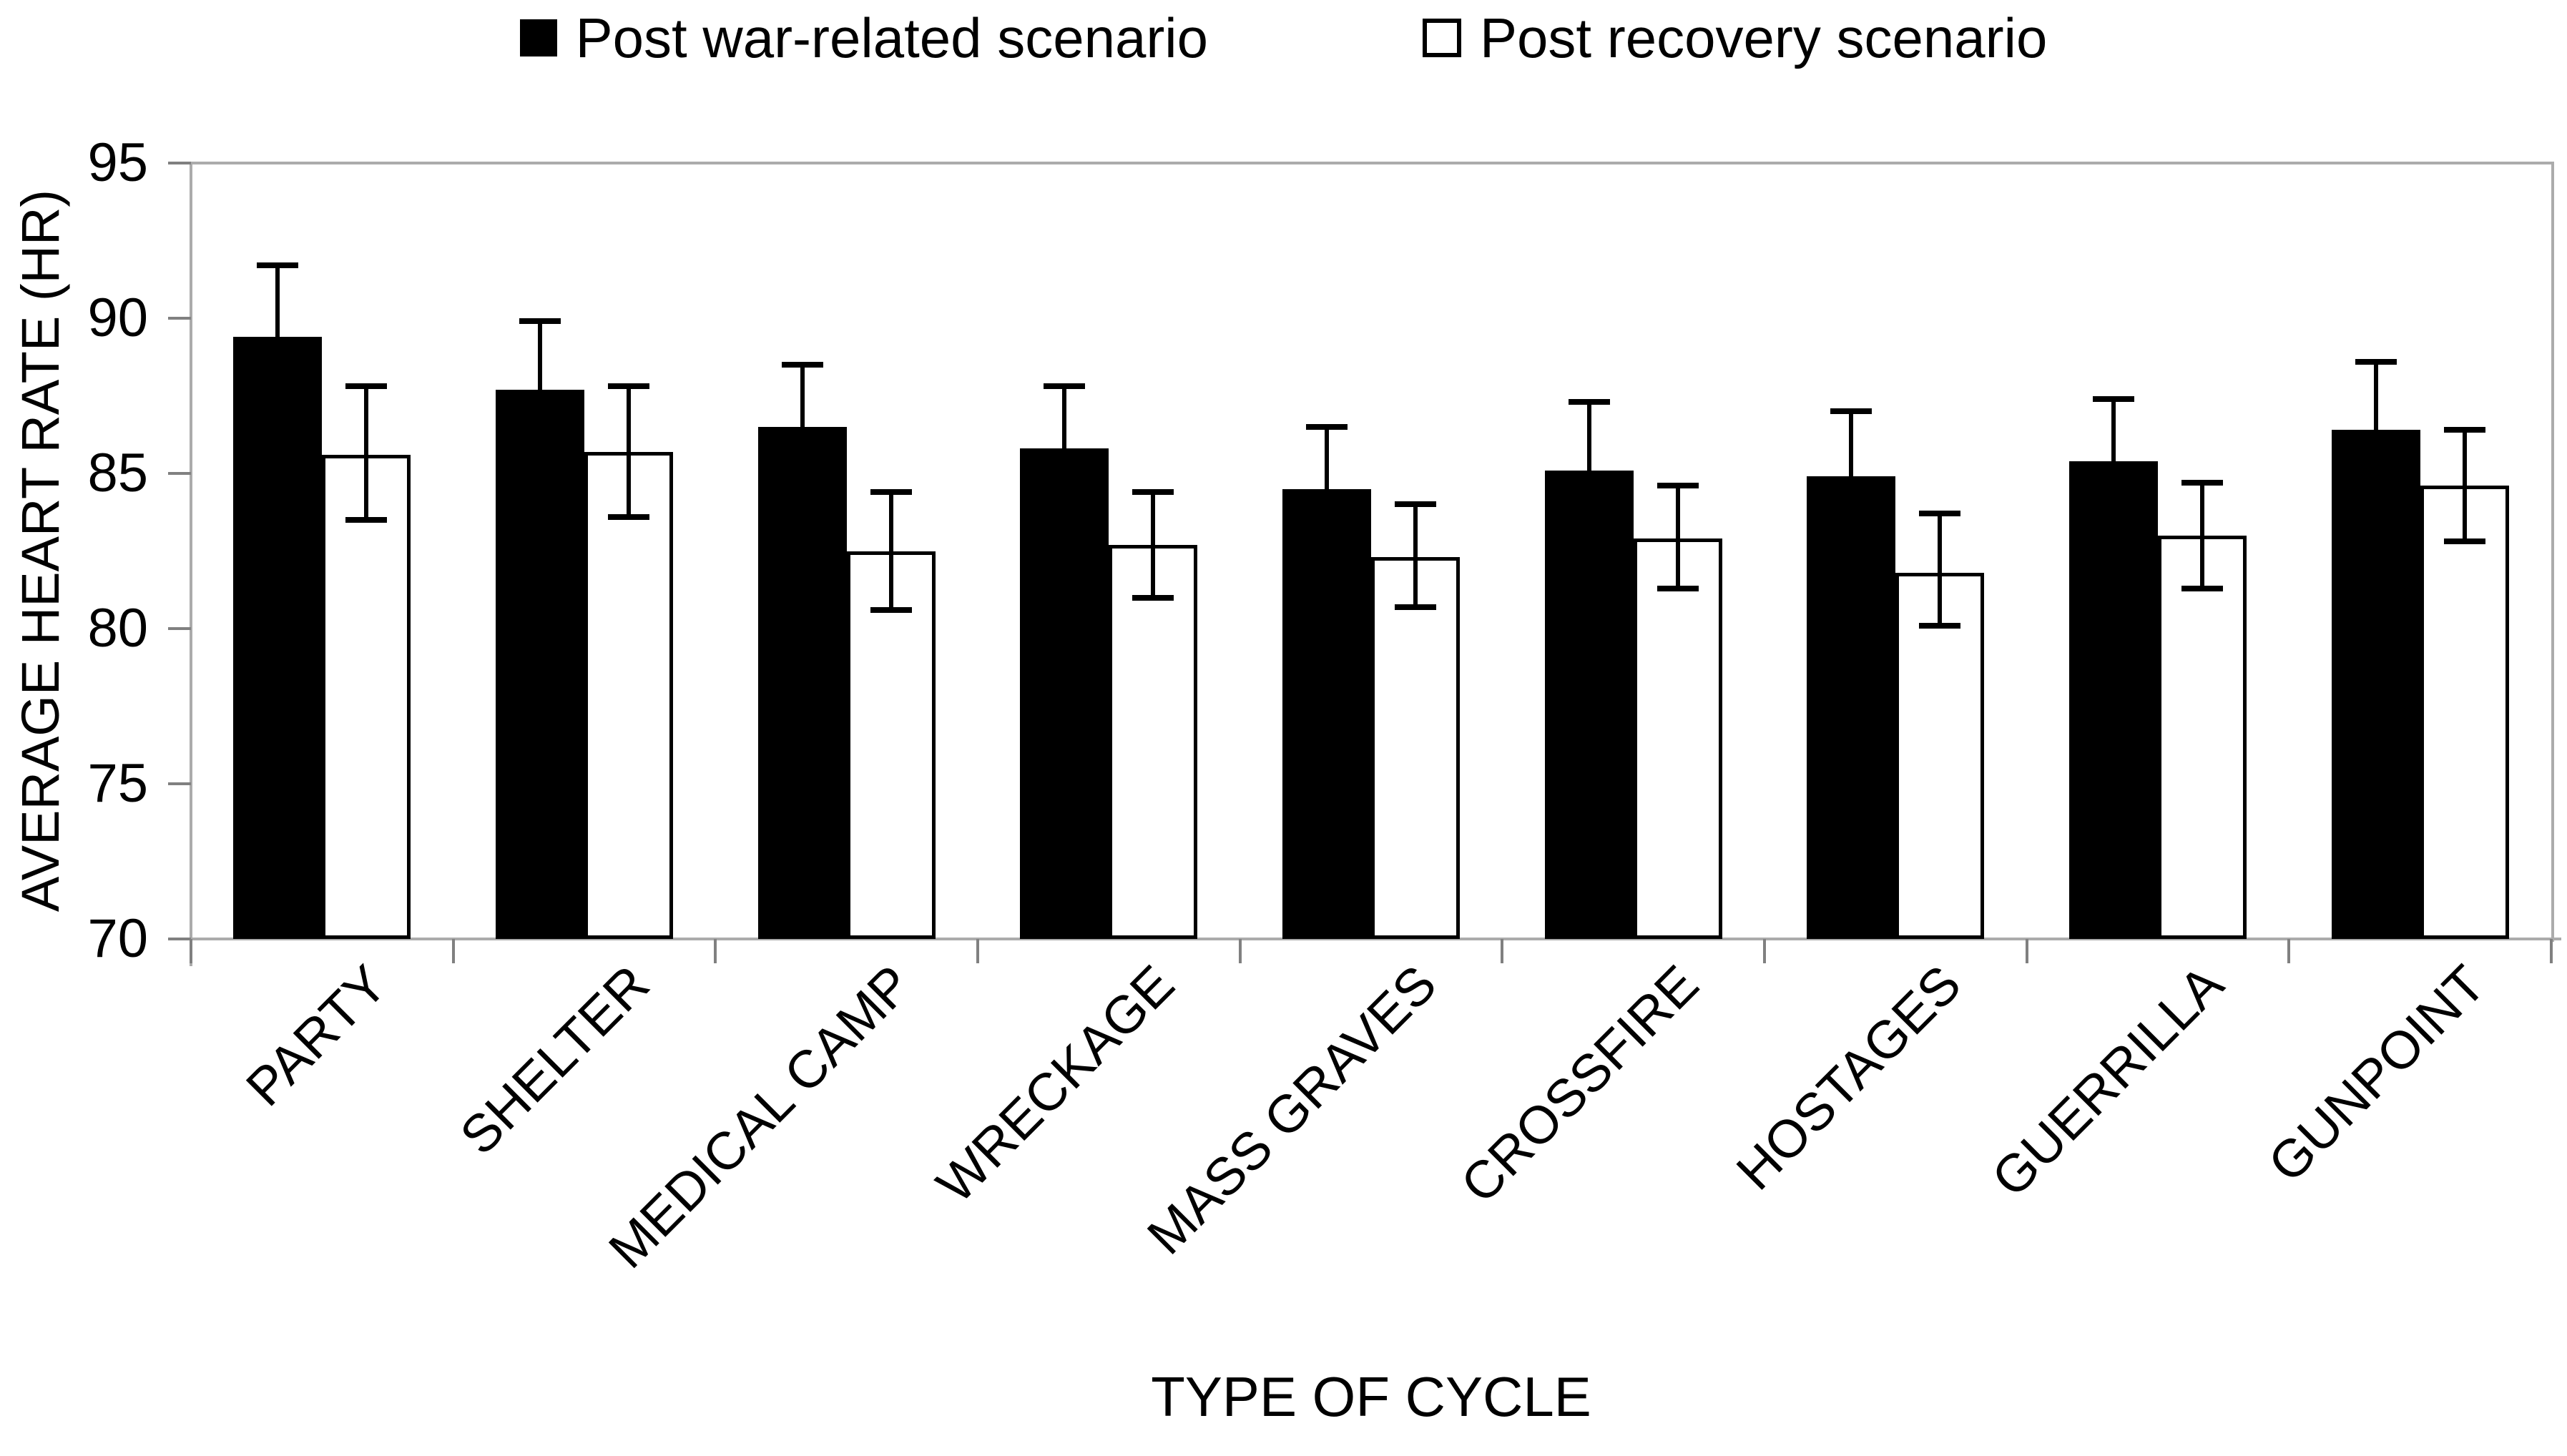 Image resolution: width=2567 pixels, height=1456 pixels. I want to click on error-bar-post-recovery-crossfire, so click(1677, 537).